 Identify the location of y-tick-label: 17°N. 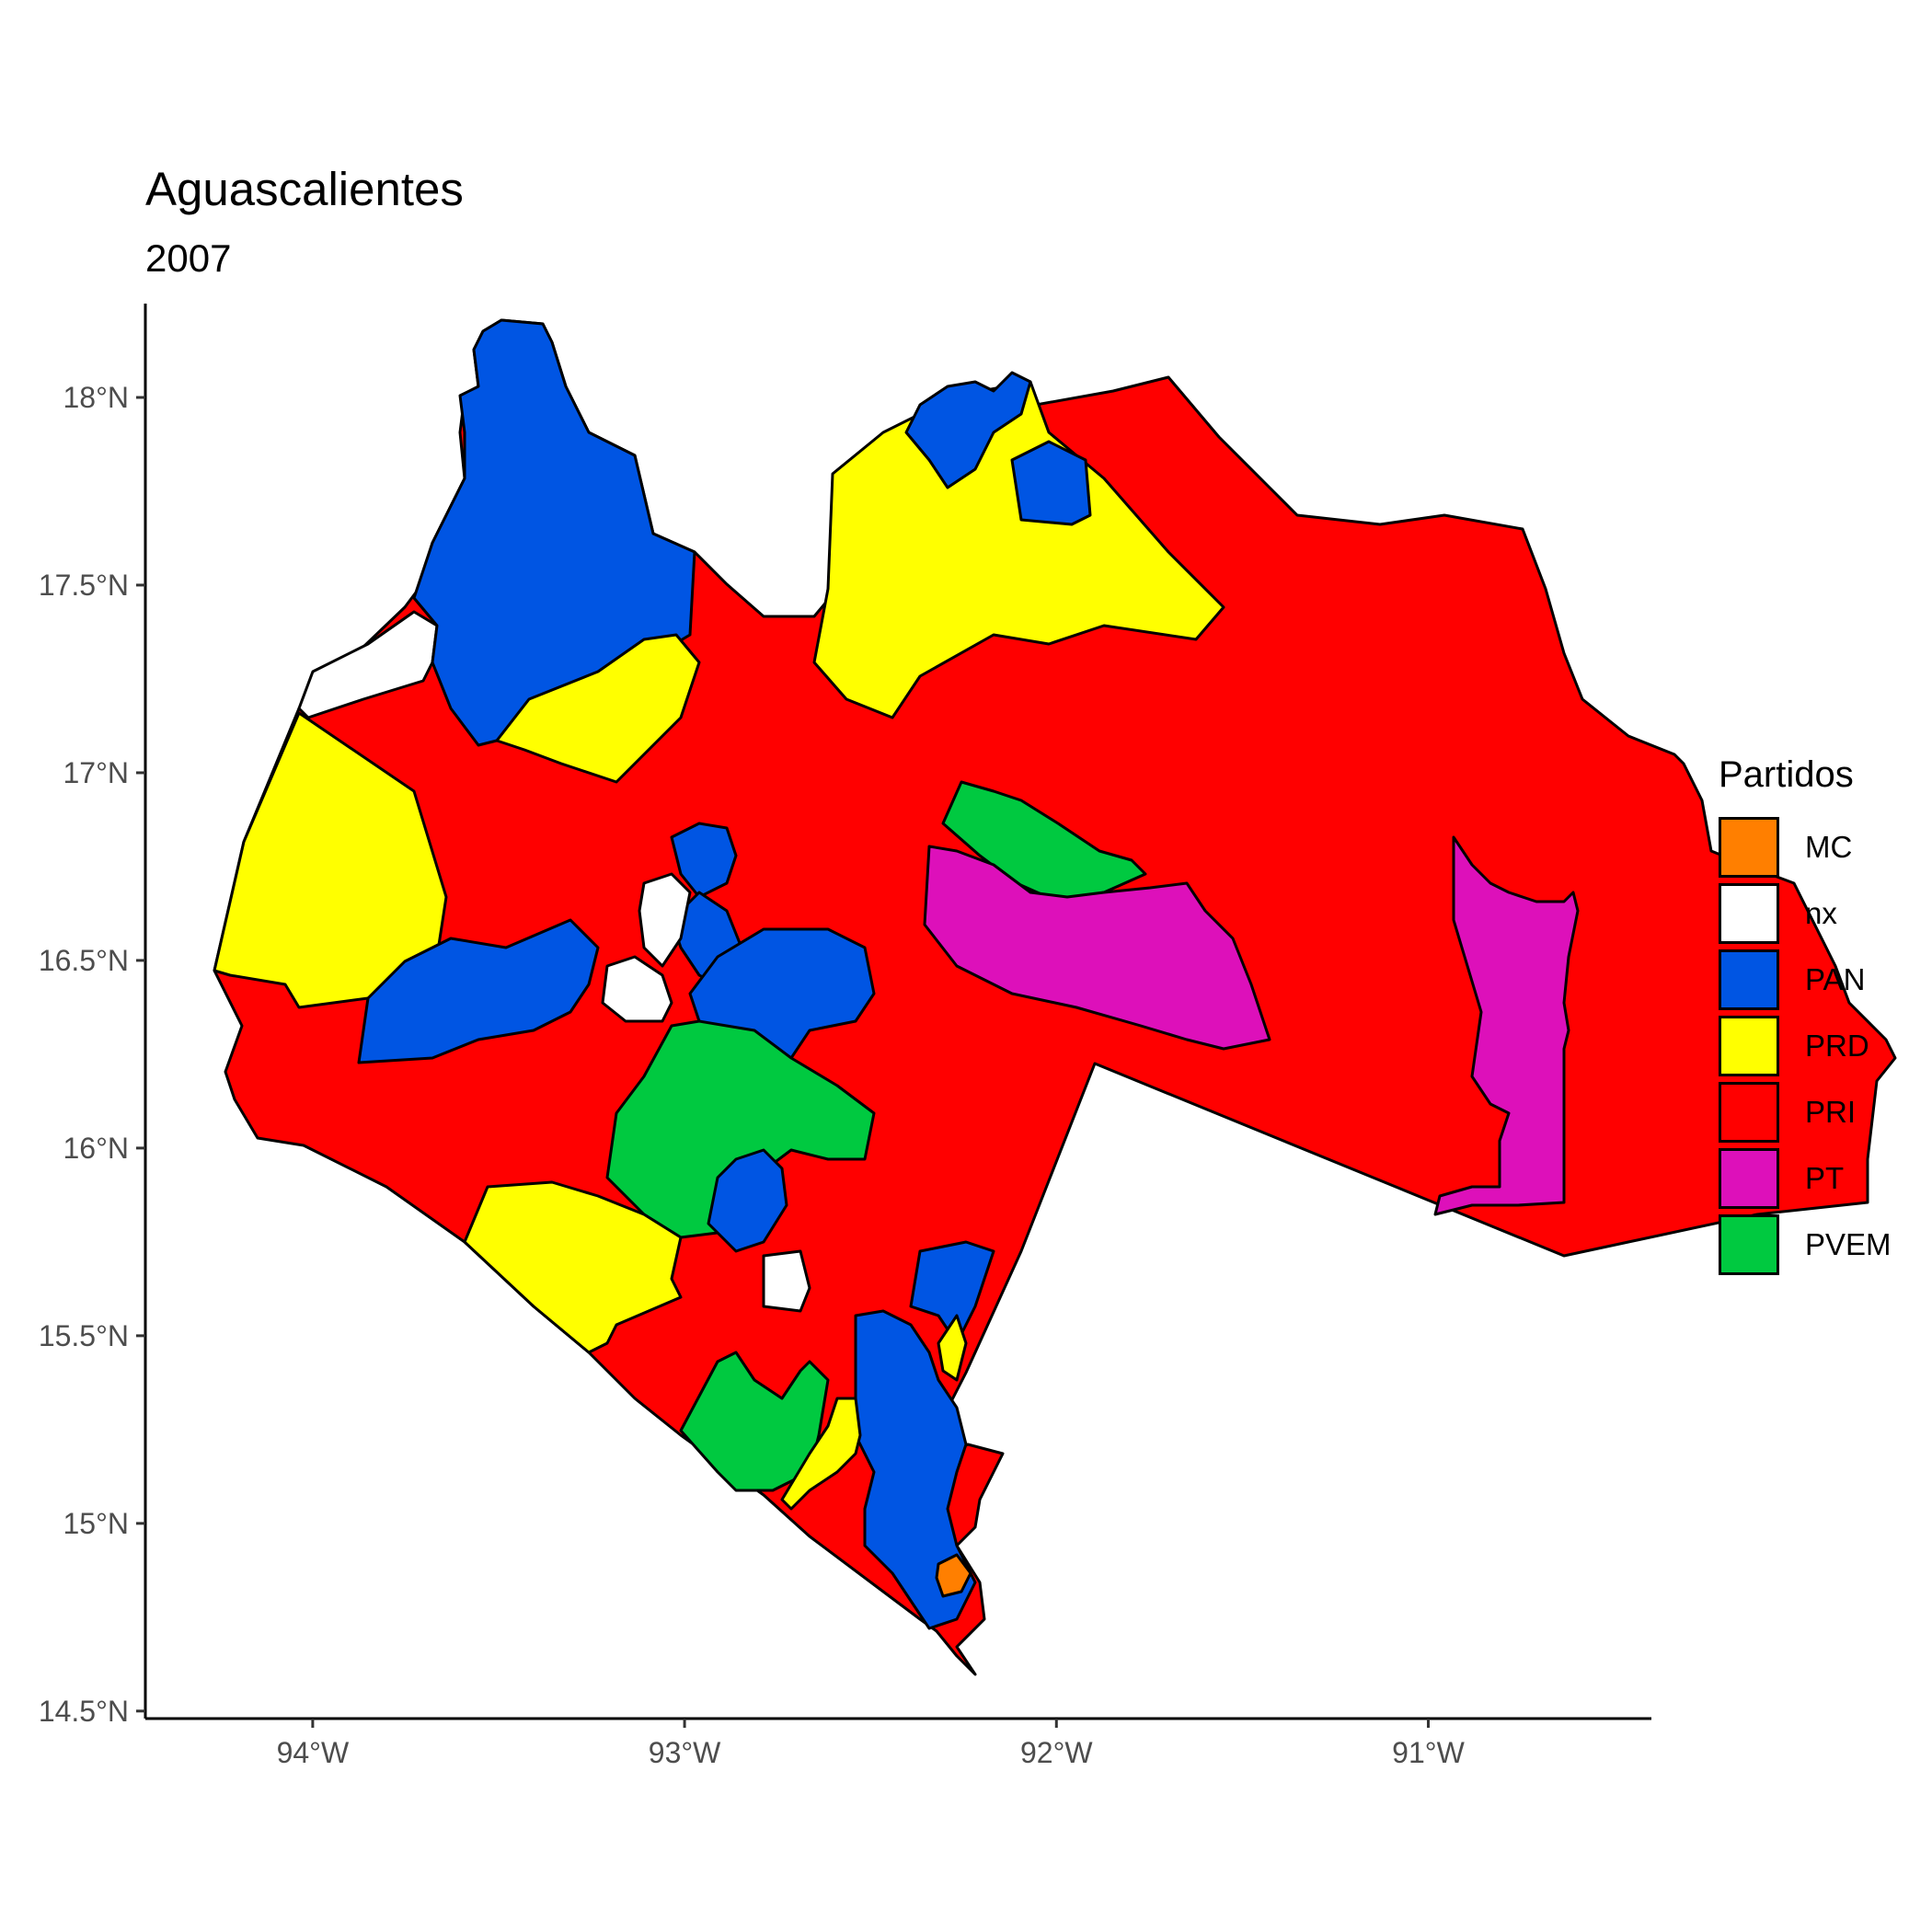
(96, 772).